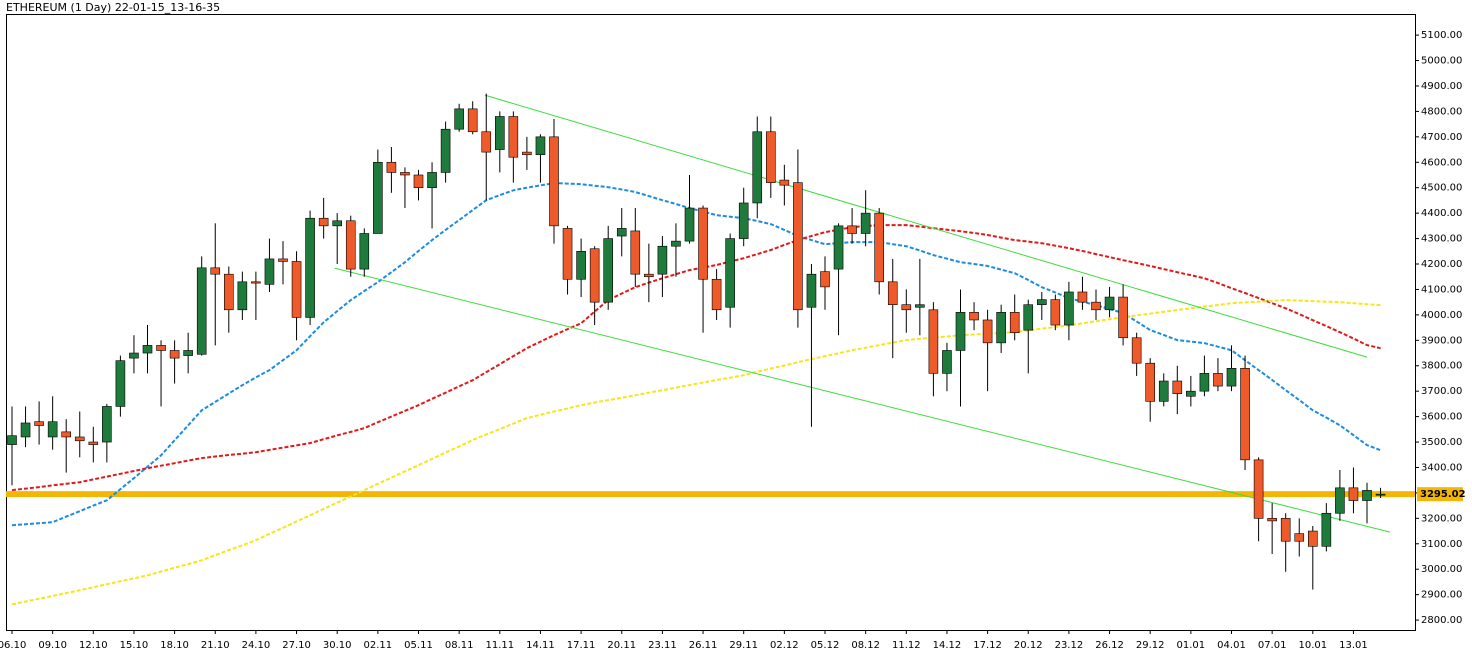 The height and width of the screenshot is (671, 1472). What do you see at coordinates (1441, 417) in the screenshot?
I see `y-tick-label: 3600.00` at bounding box center [1441, 417].